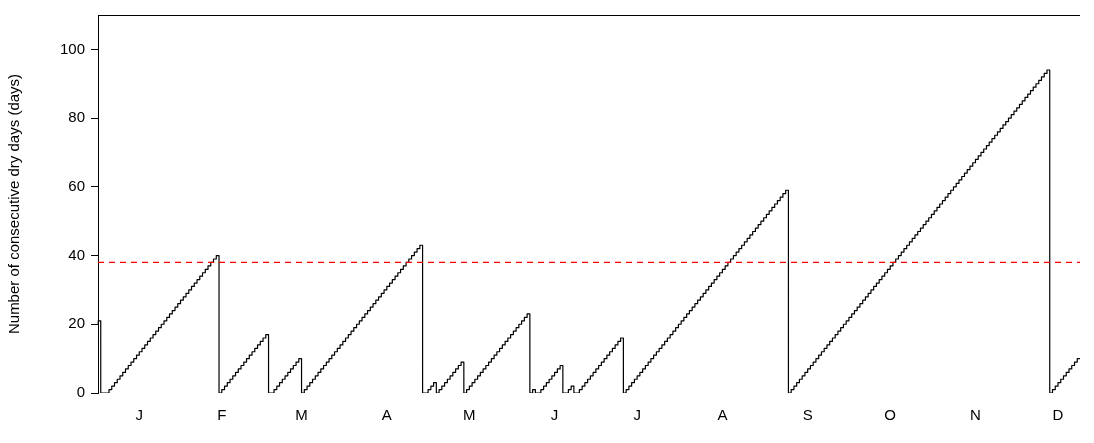 Image resolution: width=1094 pixels, height=443 pixels. I want to click on y-tick-label: 20, so click(76, 323).